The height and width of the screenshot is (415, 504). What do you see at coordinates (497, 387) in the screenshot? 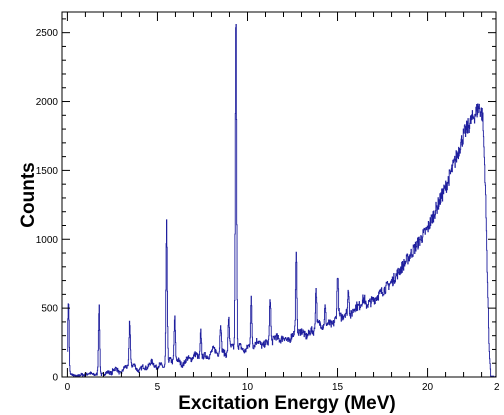
I see `x-tick-label: 2` at bounding box center [497, 387].